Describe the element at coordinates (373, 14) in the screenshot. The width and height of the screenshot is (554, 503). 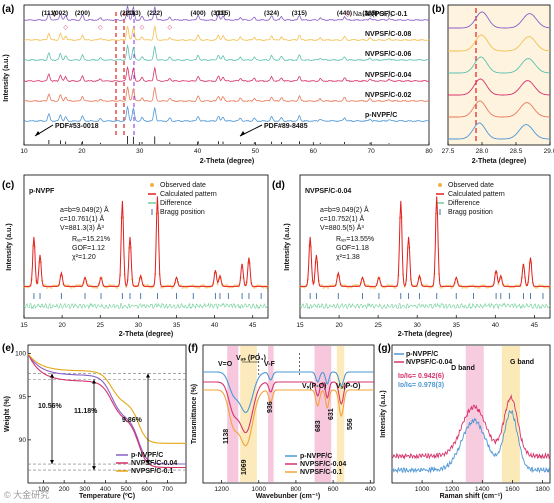
I see `panel-a-legend: Na₃V₂(PO₄)₃` at that location.